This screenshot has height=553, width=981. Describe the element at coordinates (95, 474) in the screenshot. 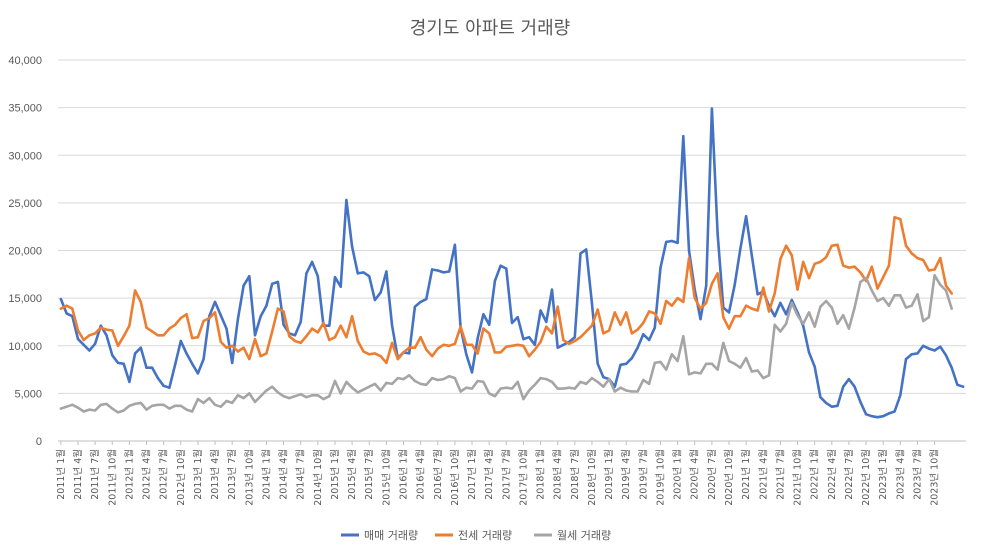

I see `x-tick-label: 2011년 7월` at that location.